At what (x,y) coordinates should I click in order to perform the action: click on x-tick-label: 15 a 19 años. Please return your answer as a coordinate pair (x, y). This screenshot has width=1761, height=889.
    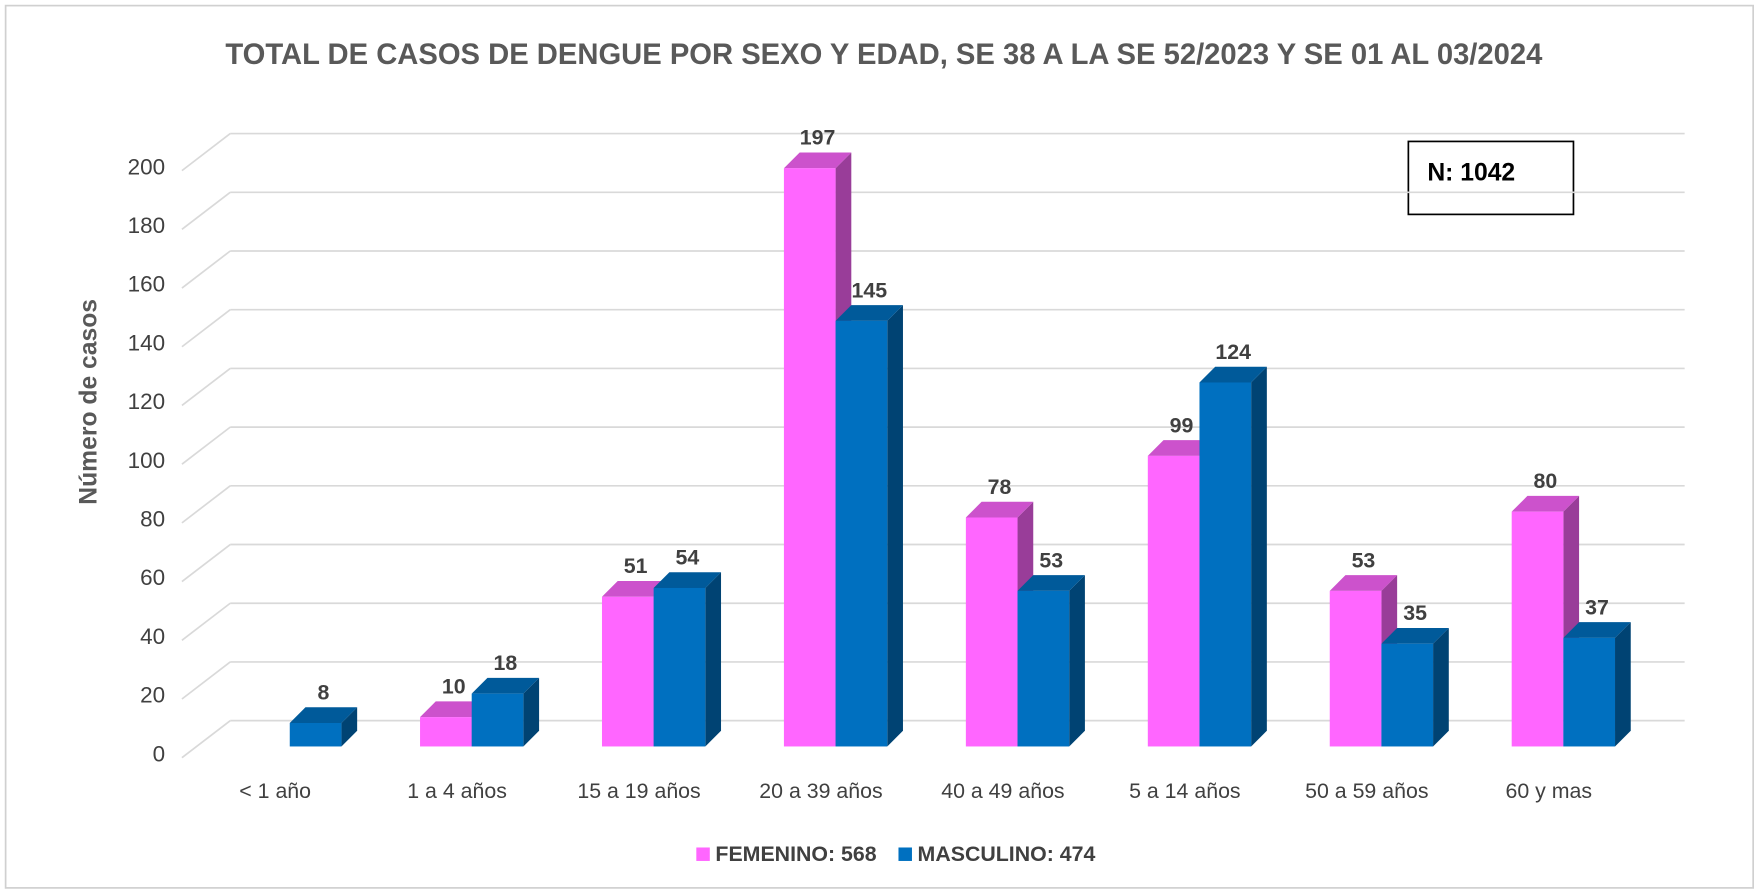
    Looking at the image, I should click on (638, 791).